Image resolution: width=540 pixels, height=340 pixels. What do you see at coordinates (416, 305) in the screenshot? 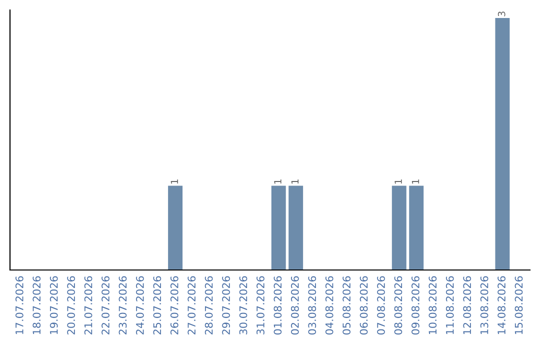
I see `x-tick-label: 09.08.2026` at bounding box center [416, 305].